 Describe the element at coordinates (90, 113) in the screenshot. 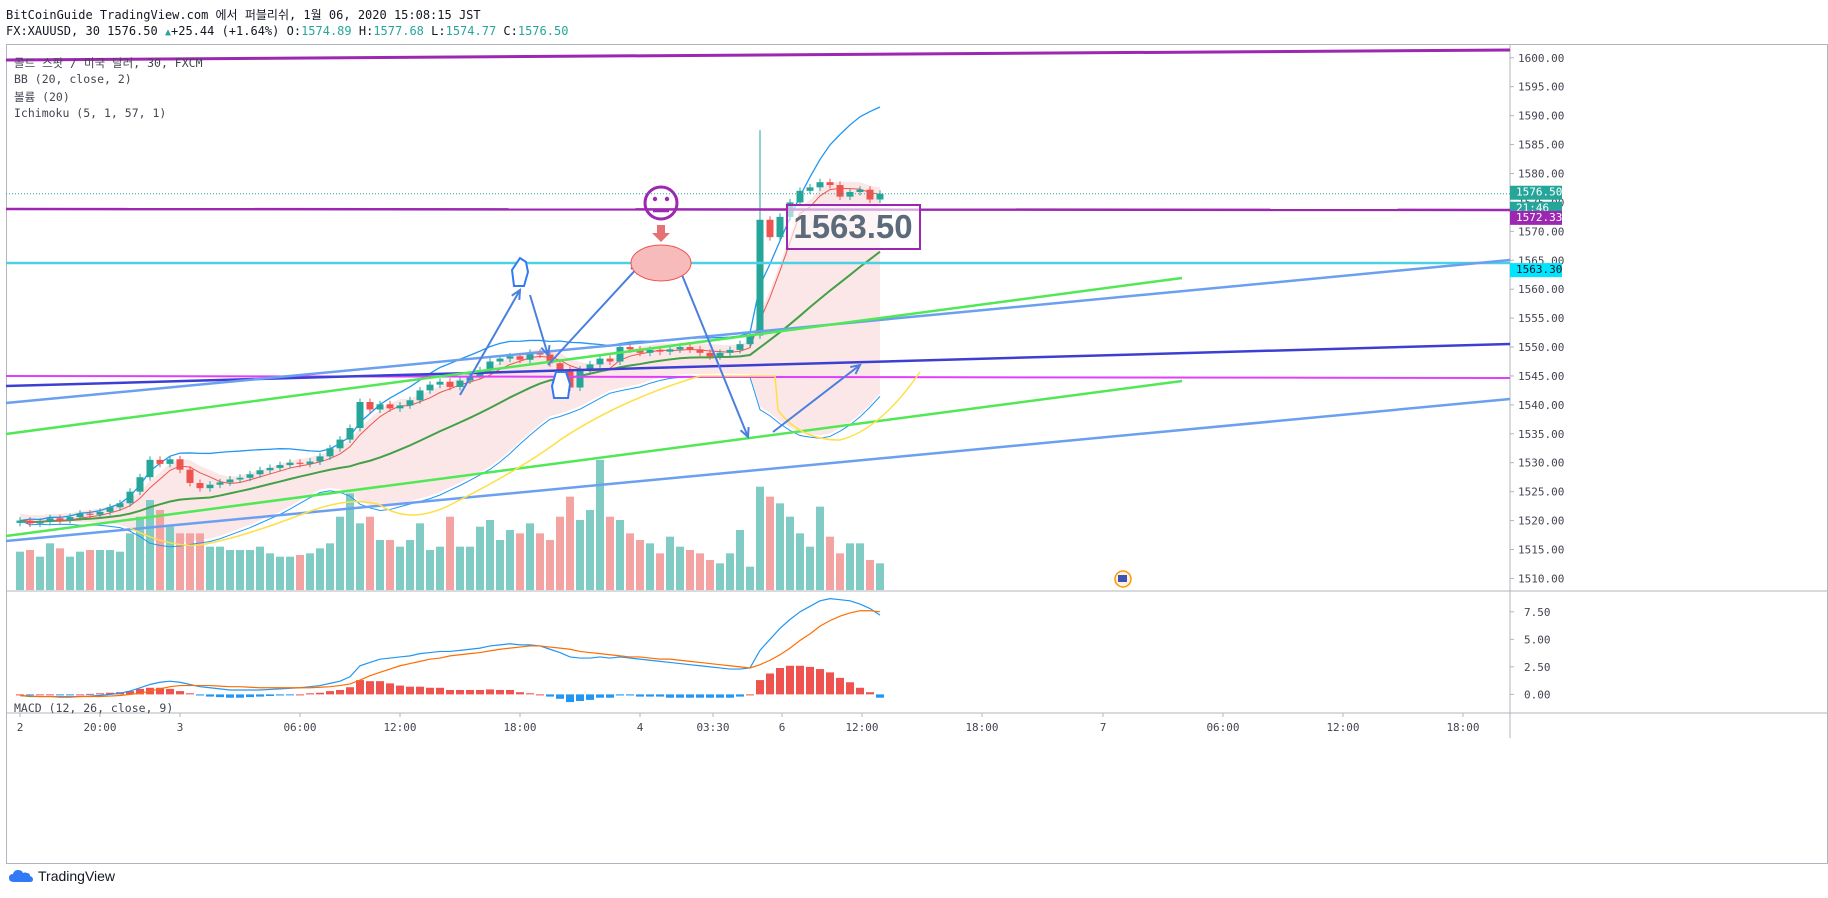

I see `ichimoku-legend: Ichimoku (5, 1, 57, 1)` at that location.